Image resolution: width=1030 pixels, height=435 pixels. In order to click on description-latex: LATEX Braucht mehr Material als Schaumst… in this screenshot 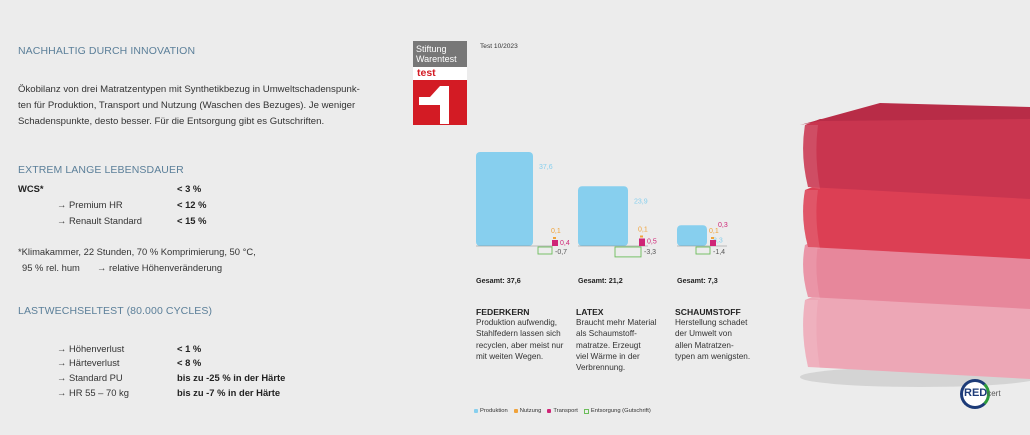, I will do `click(616, 340)`.